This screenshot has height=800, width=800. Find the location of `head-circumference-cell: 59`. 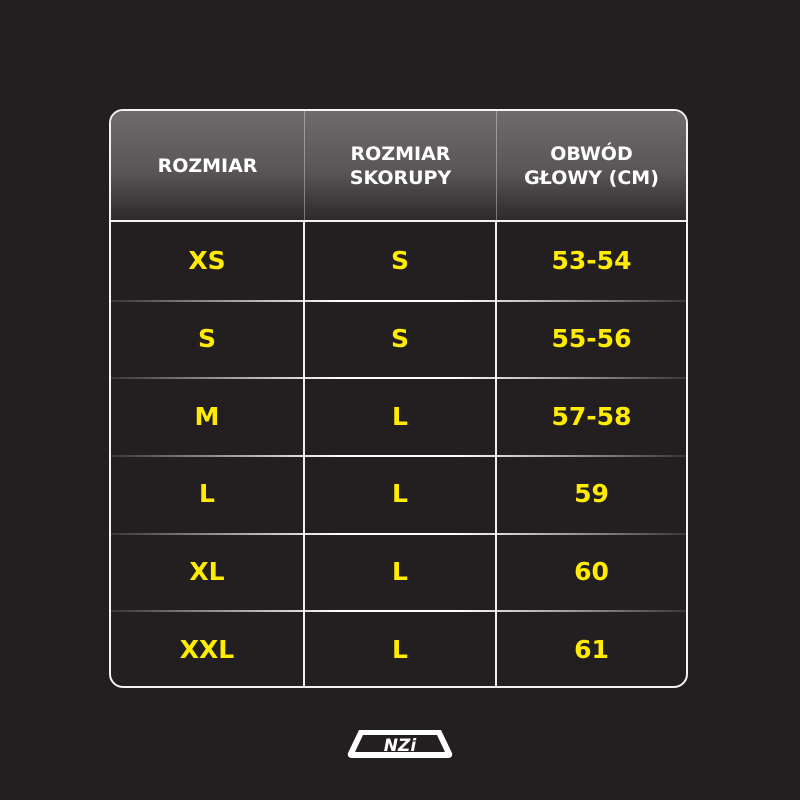

head-circumference-cell: 59 is located at coordinates (591, 494).